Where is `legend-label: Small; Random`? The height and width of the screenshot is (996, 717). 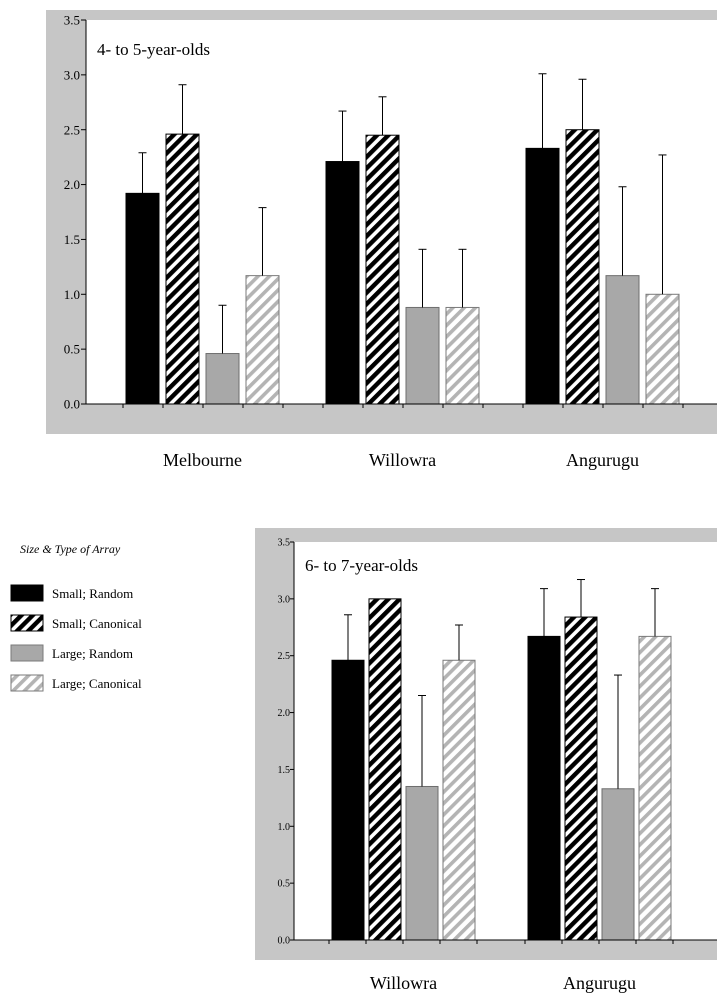
legend-label: Small; Random is located at coordinates (92, 593).